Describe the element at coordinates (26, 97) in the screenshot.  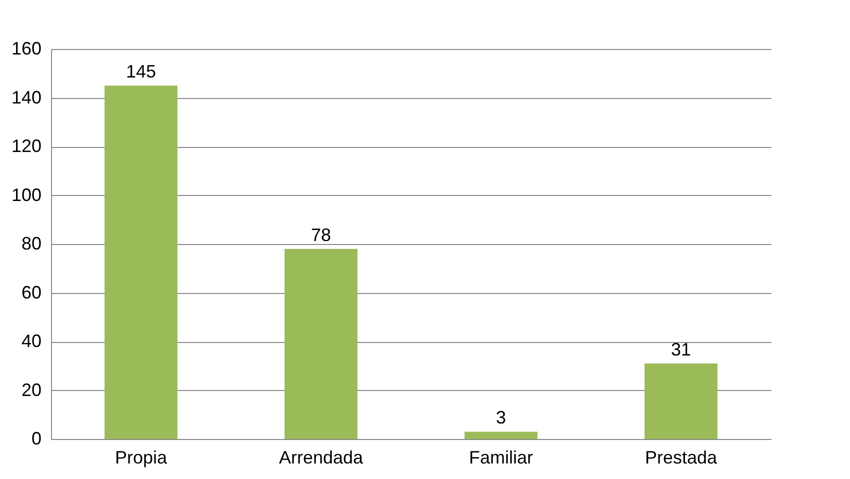
I see `y-tick-label: 140` at that location.